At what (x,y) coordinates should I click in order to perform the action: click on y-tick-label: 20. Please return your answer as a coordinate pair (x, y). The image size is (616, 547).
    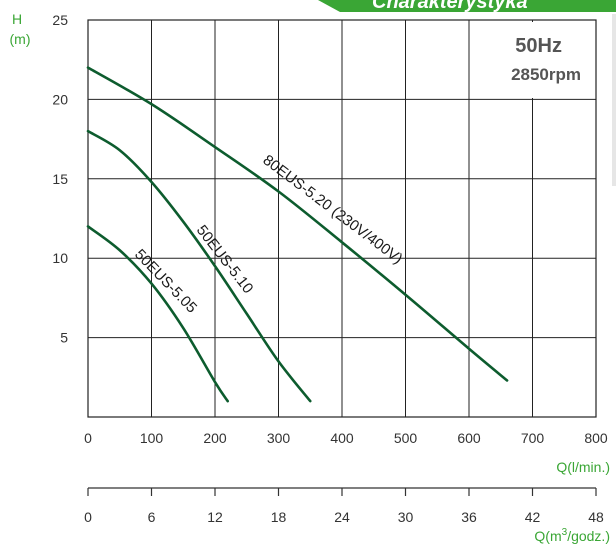
    Looking at the image, I should click on (60, 99).